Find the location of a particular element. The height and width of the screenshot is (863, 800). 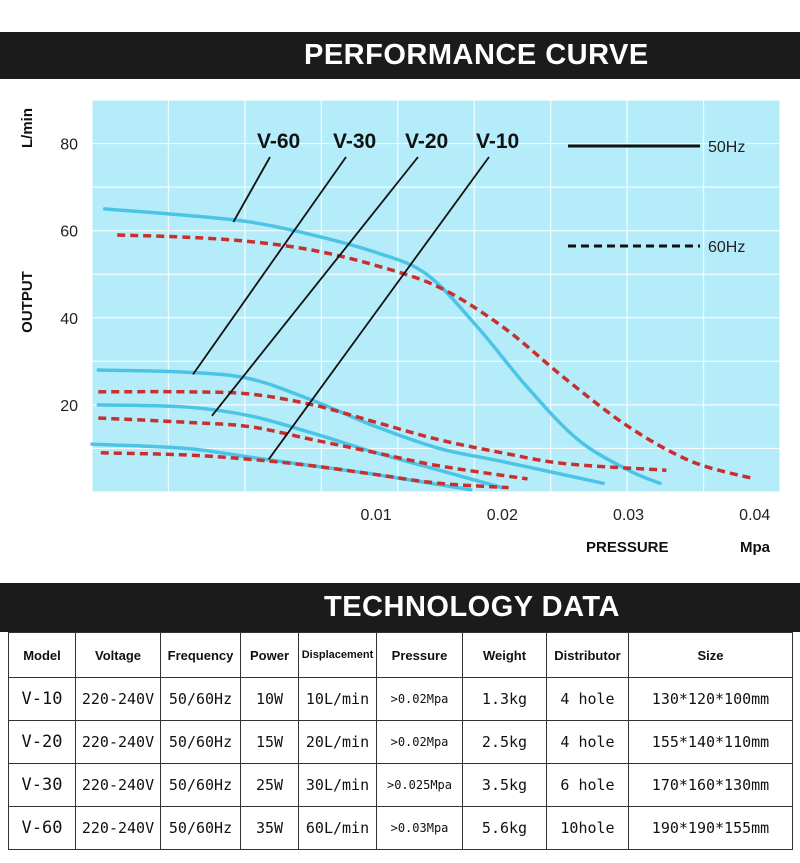

x-axis-unit: Mpa is located at coordinates (755, 547).